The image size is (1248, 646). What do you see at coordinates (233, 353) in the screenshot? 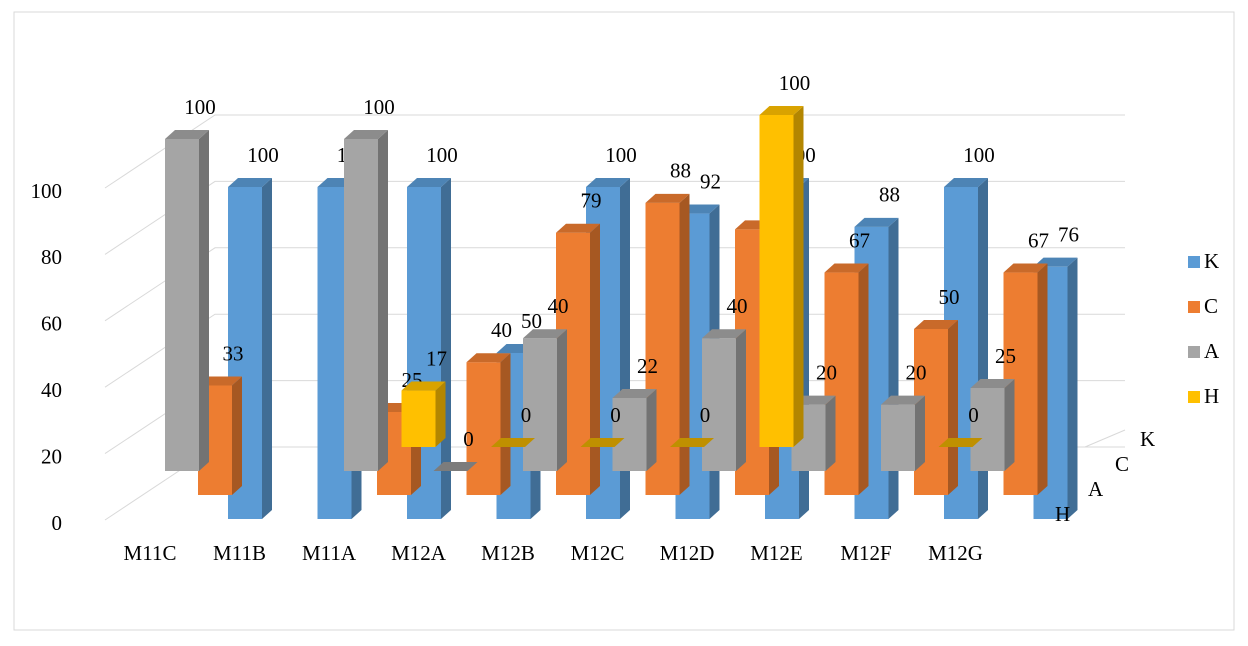
I see `data-label: 33` at bounding box center [233, 353].